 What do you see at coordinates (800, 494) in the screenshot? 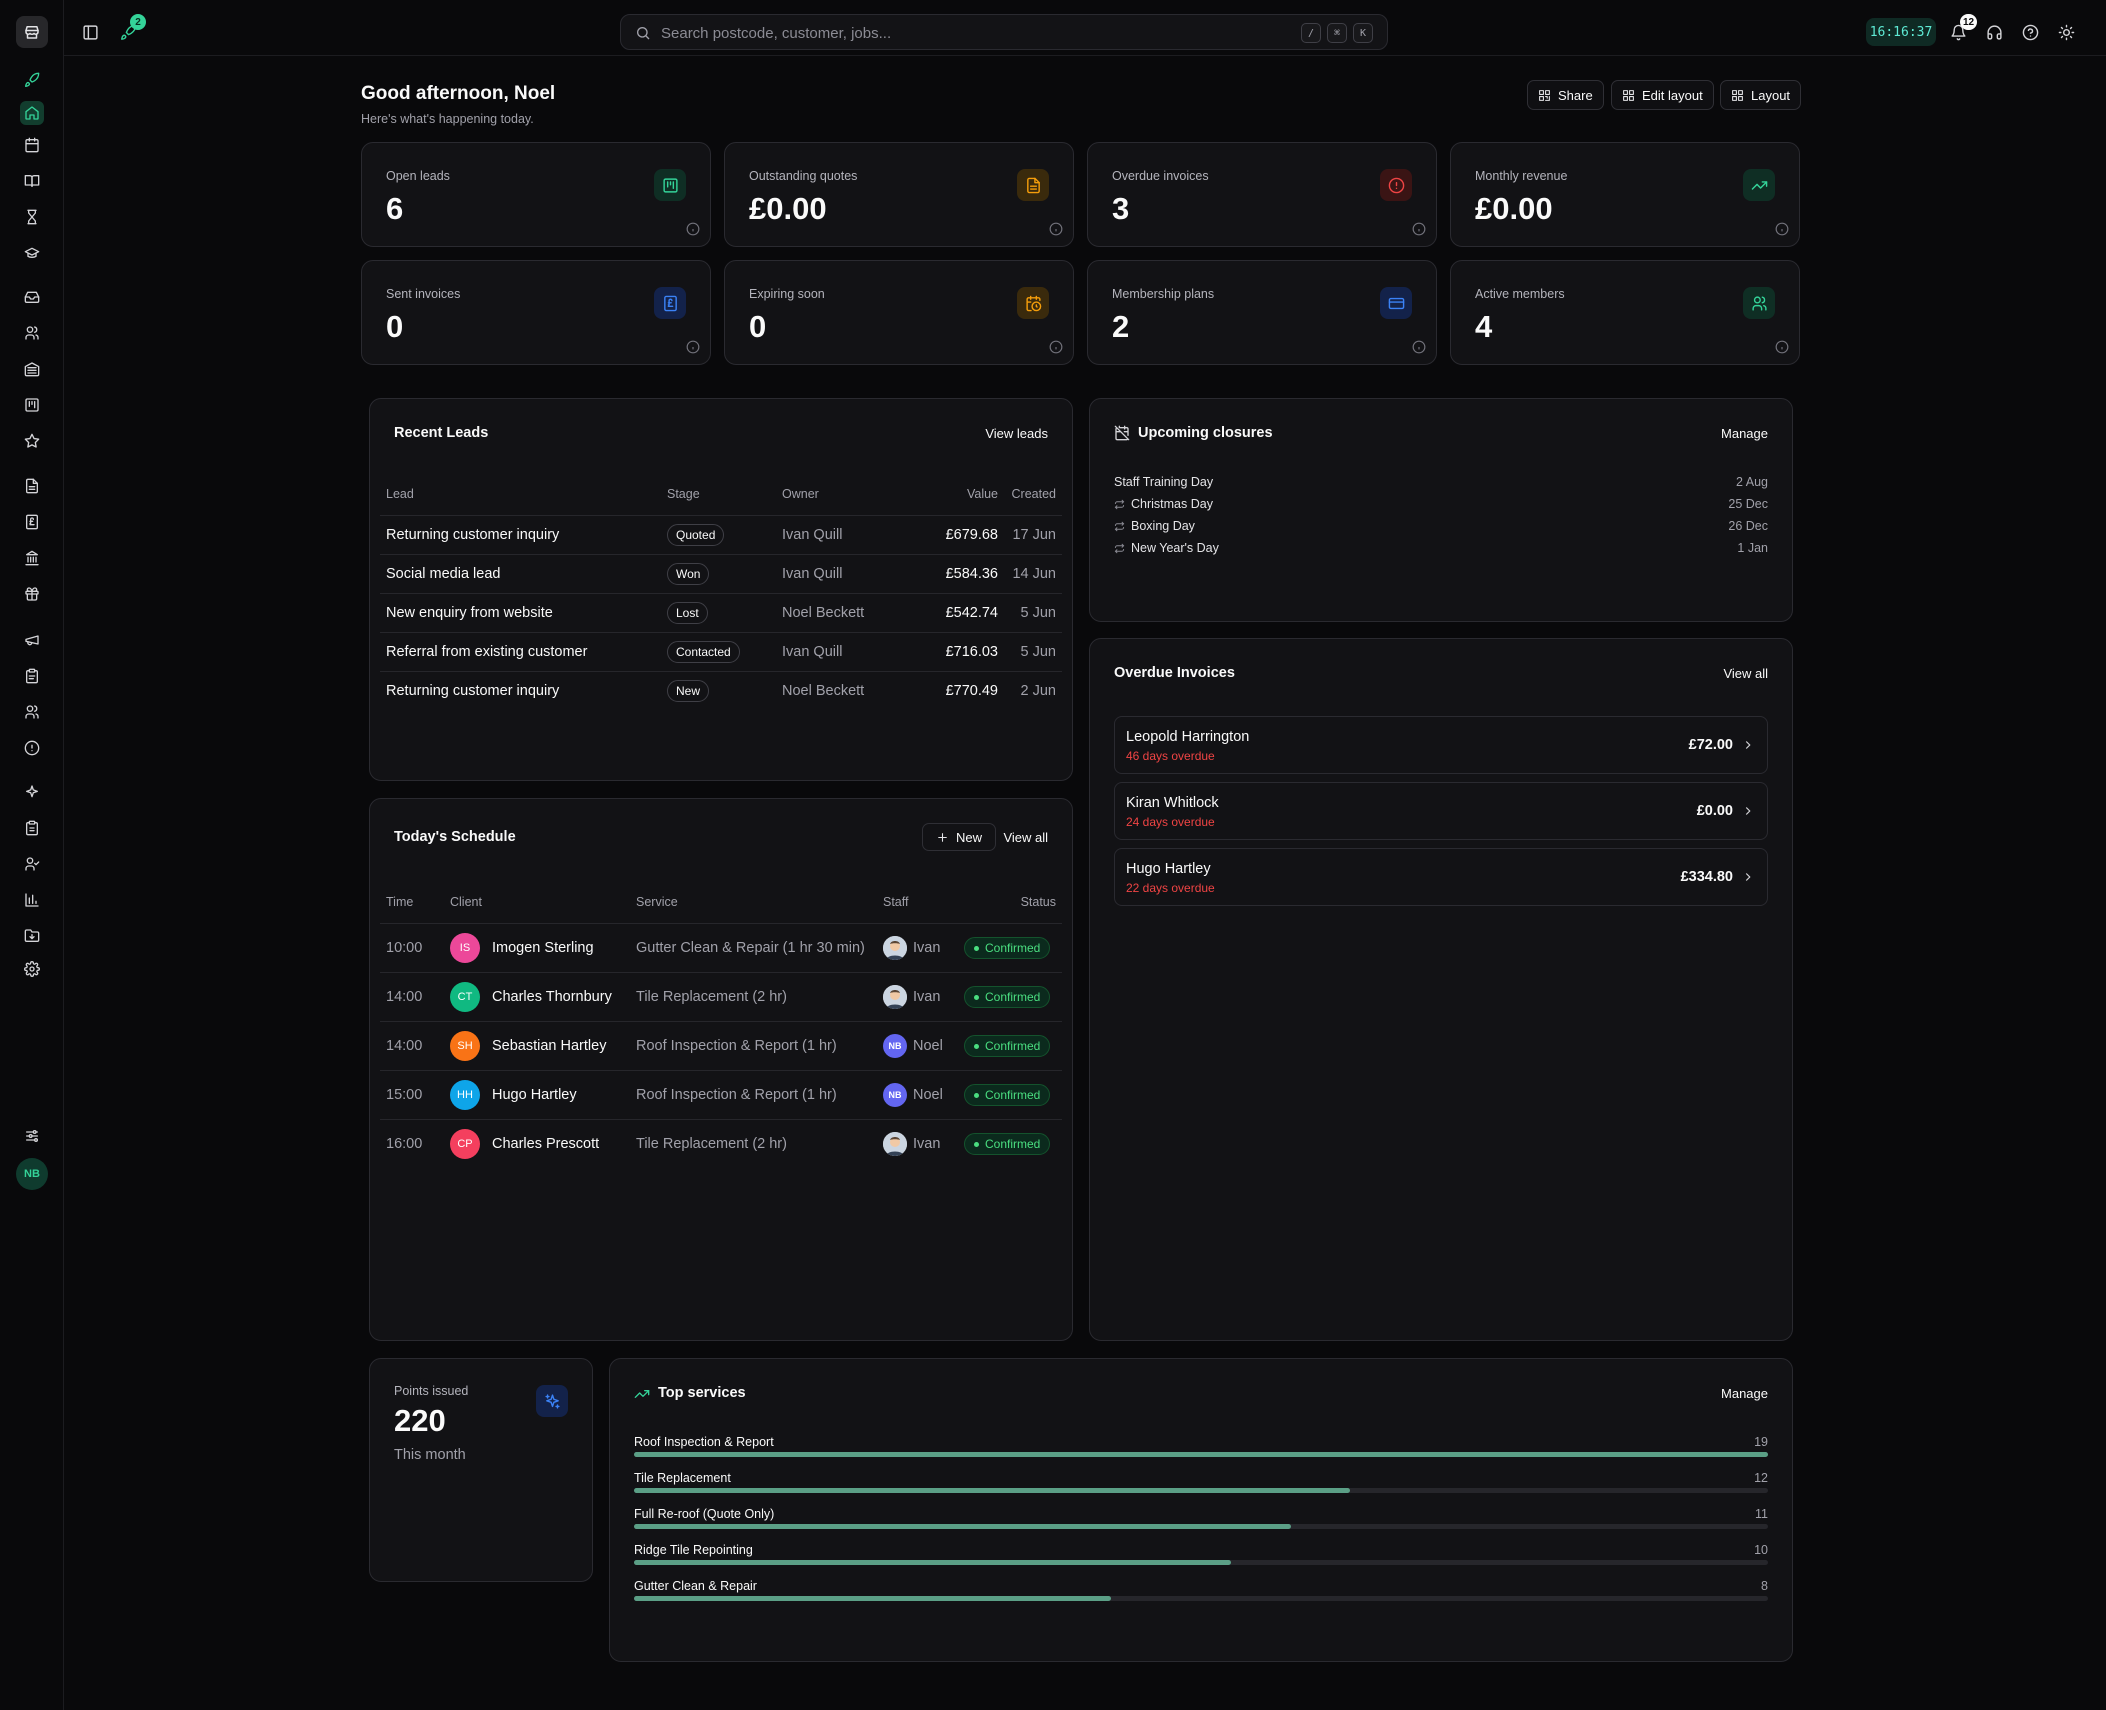
I see `col-owner: Owner` at bounding box center [800, 494].